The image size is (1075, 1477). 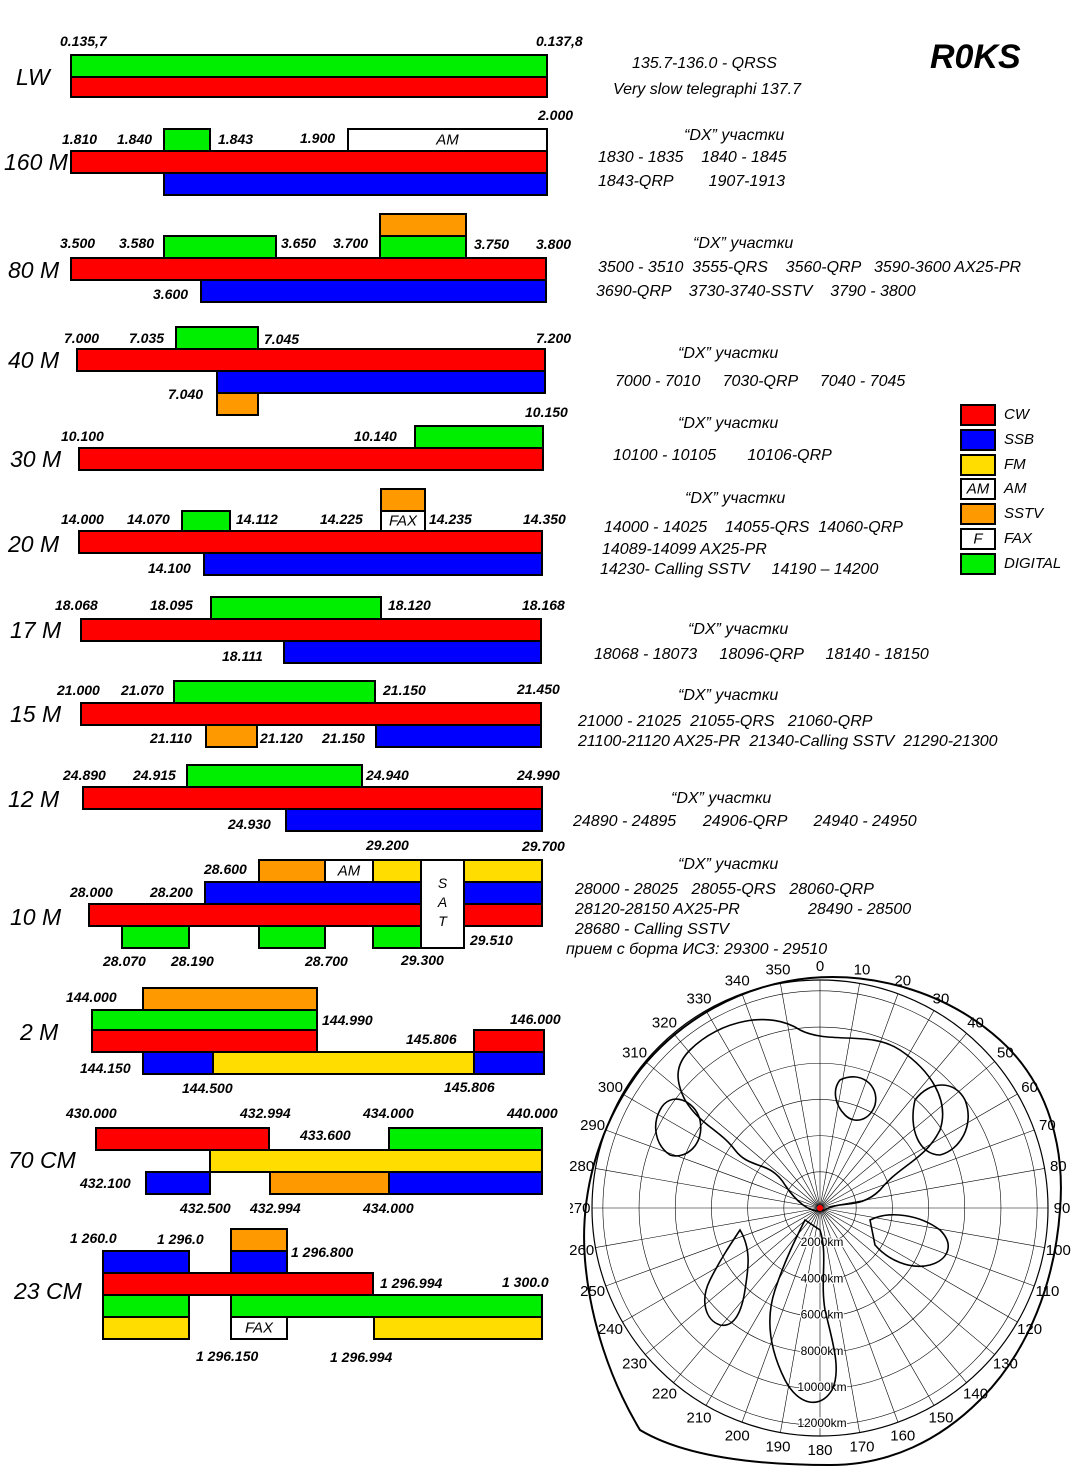 What do you see at coordinates (1015, 464) in the screenshot?
I see `legend-label-fm: FM` at bounding box center [1015, 464].